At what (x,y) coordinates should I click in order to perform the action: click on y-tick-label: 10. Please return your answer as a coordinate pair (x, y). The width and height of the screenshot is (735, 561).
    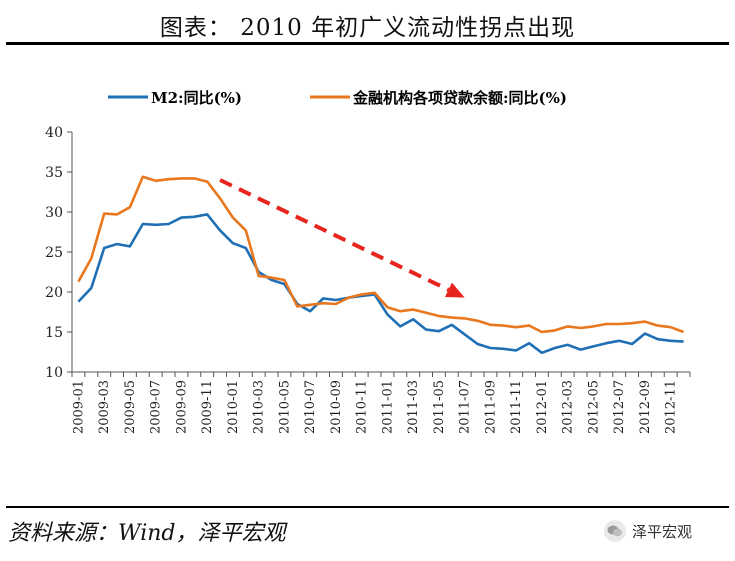
    Looking at the image, I should click on (54, 373).